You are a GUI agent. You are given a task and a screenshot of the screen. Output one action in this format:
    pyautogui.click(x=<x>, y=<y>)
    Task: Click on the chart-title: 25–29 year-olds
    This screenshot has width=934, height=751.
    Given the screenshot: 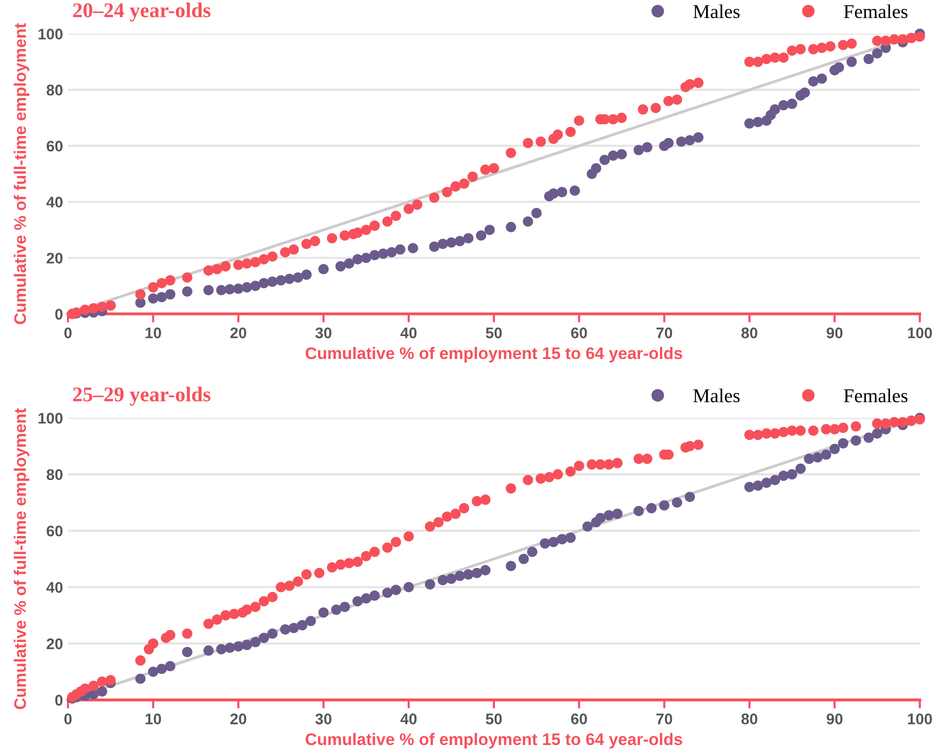 What is the action you would take?
    pyautogui.click(x=141, y=396)
    